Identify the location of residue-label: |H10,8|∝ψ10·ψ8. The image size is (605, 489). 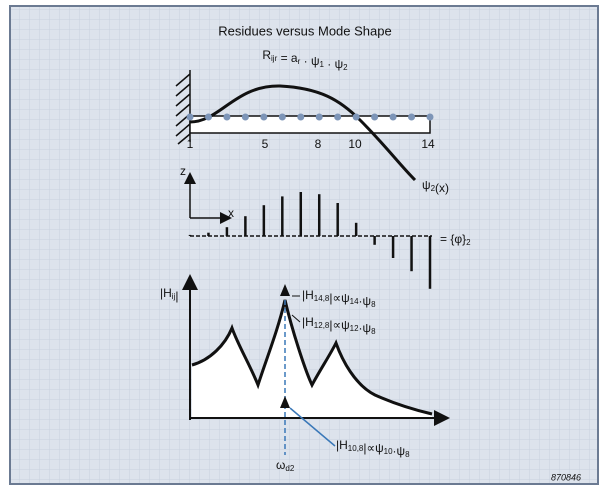
(373, 448).